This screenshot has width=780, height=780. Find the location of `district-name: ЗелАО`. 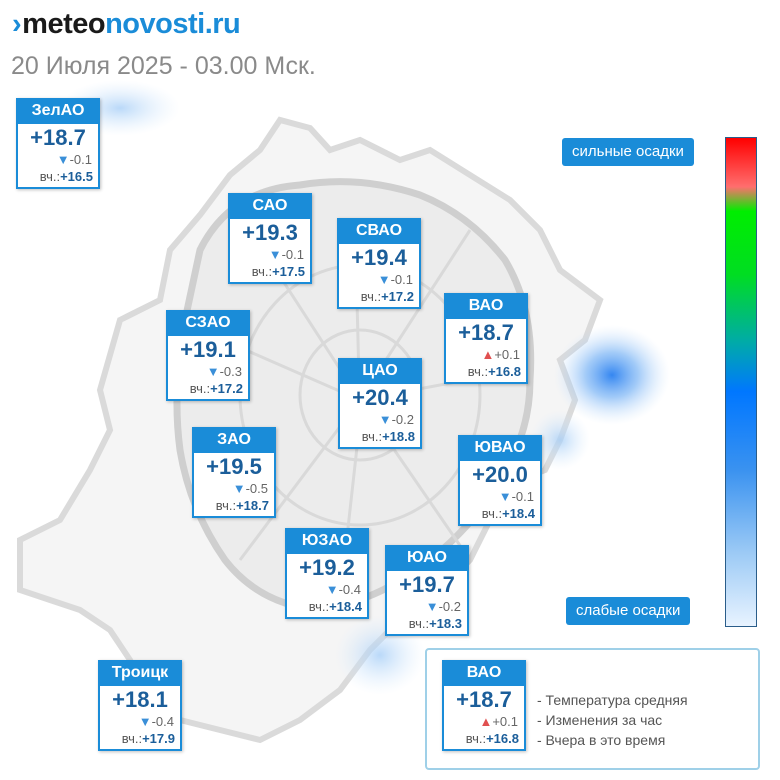

district-name: ЗелАО is located at coordinates (58, 111).